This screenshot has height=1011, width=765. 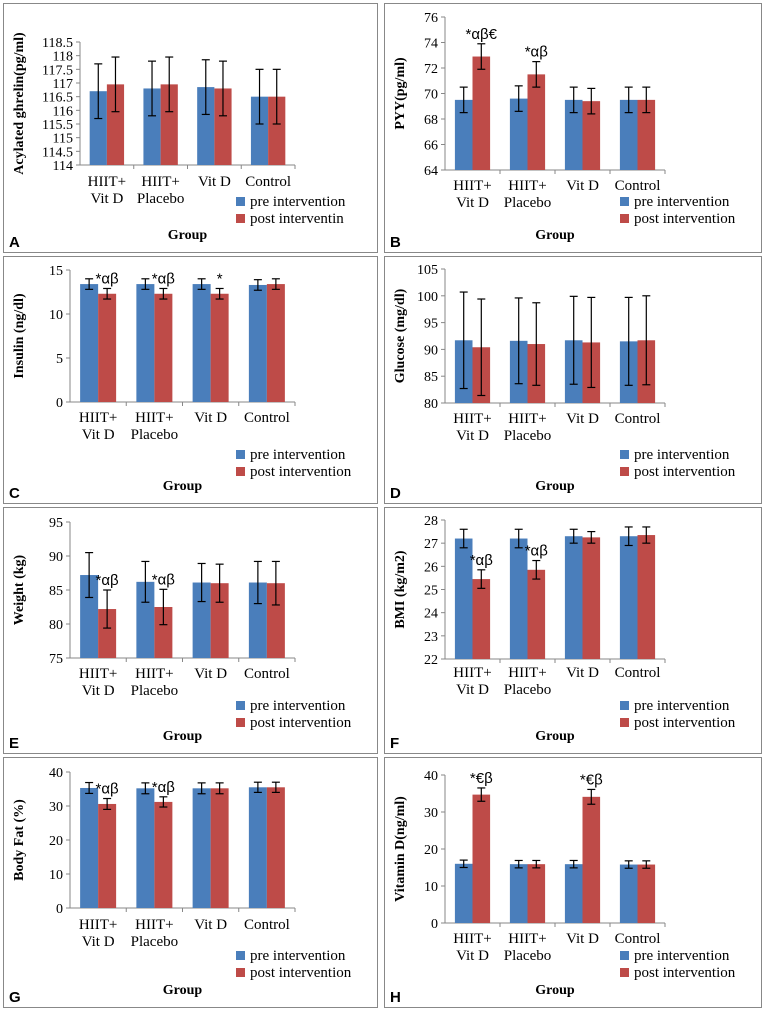 What do you see at coordinates (431, 18) in the screenshot?
I see `y-tick-label: 76` at bounding box center [431, 18].